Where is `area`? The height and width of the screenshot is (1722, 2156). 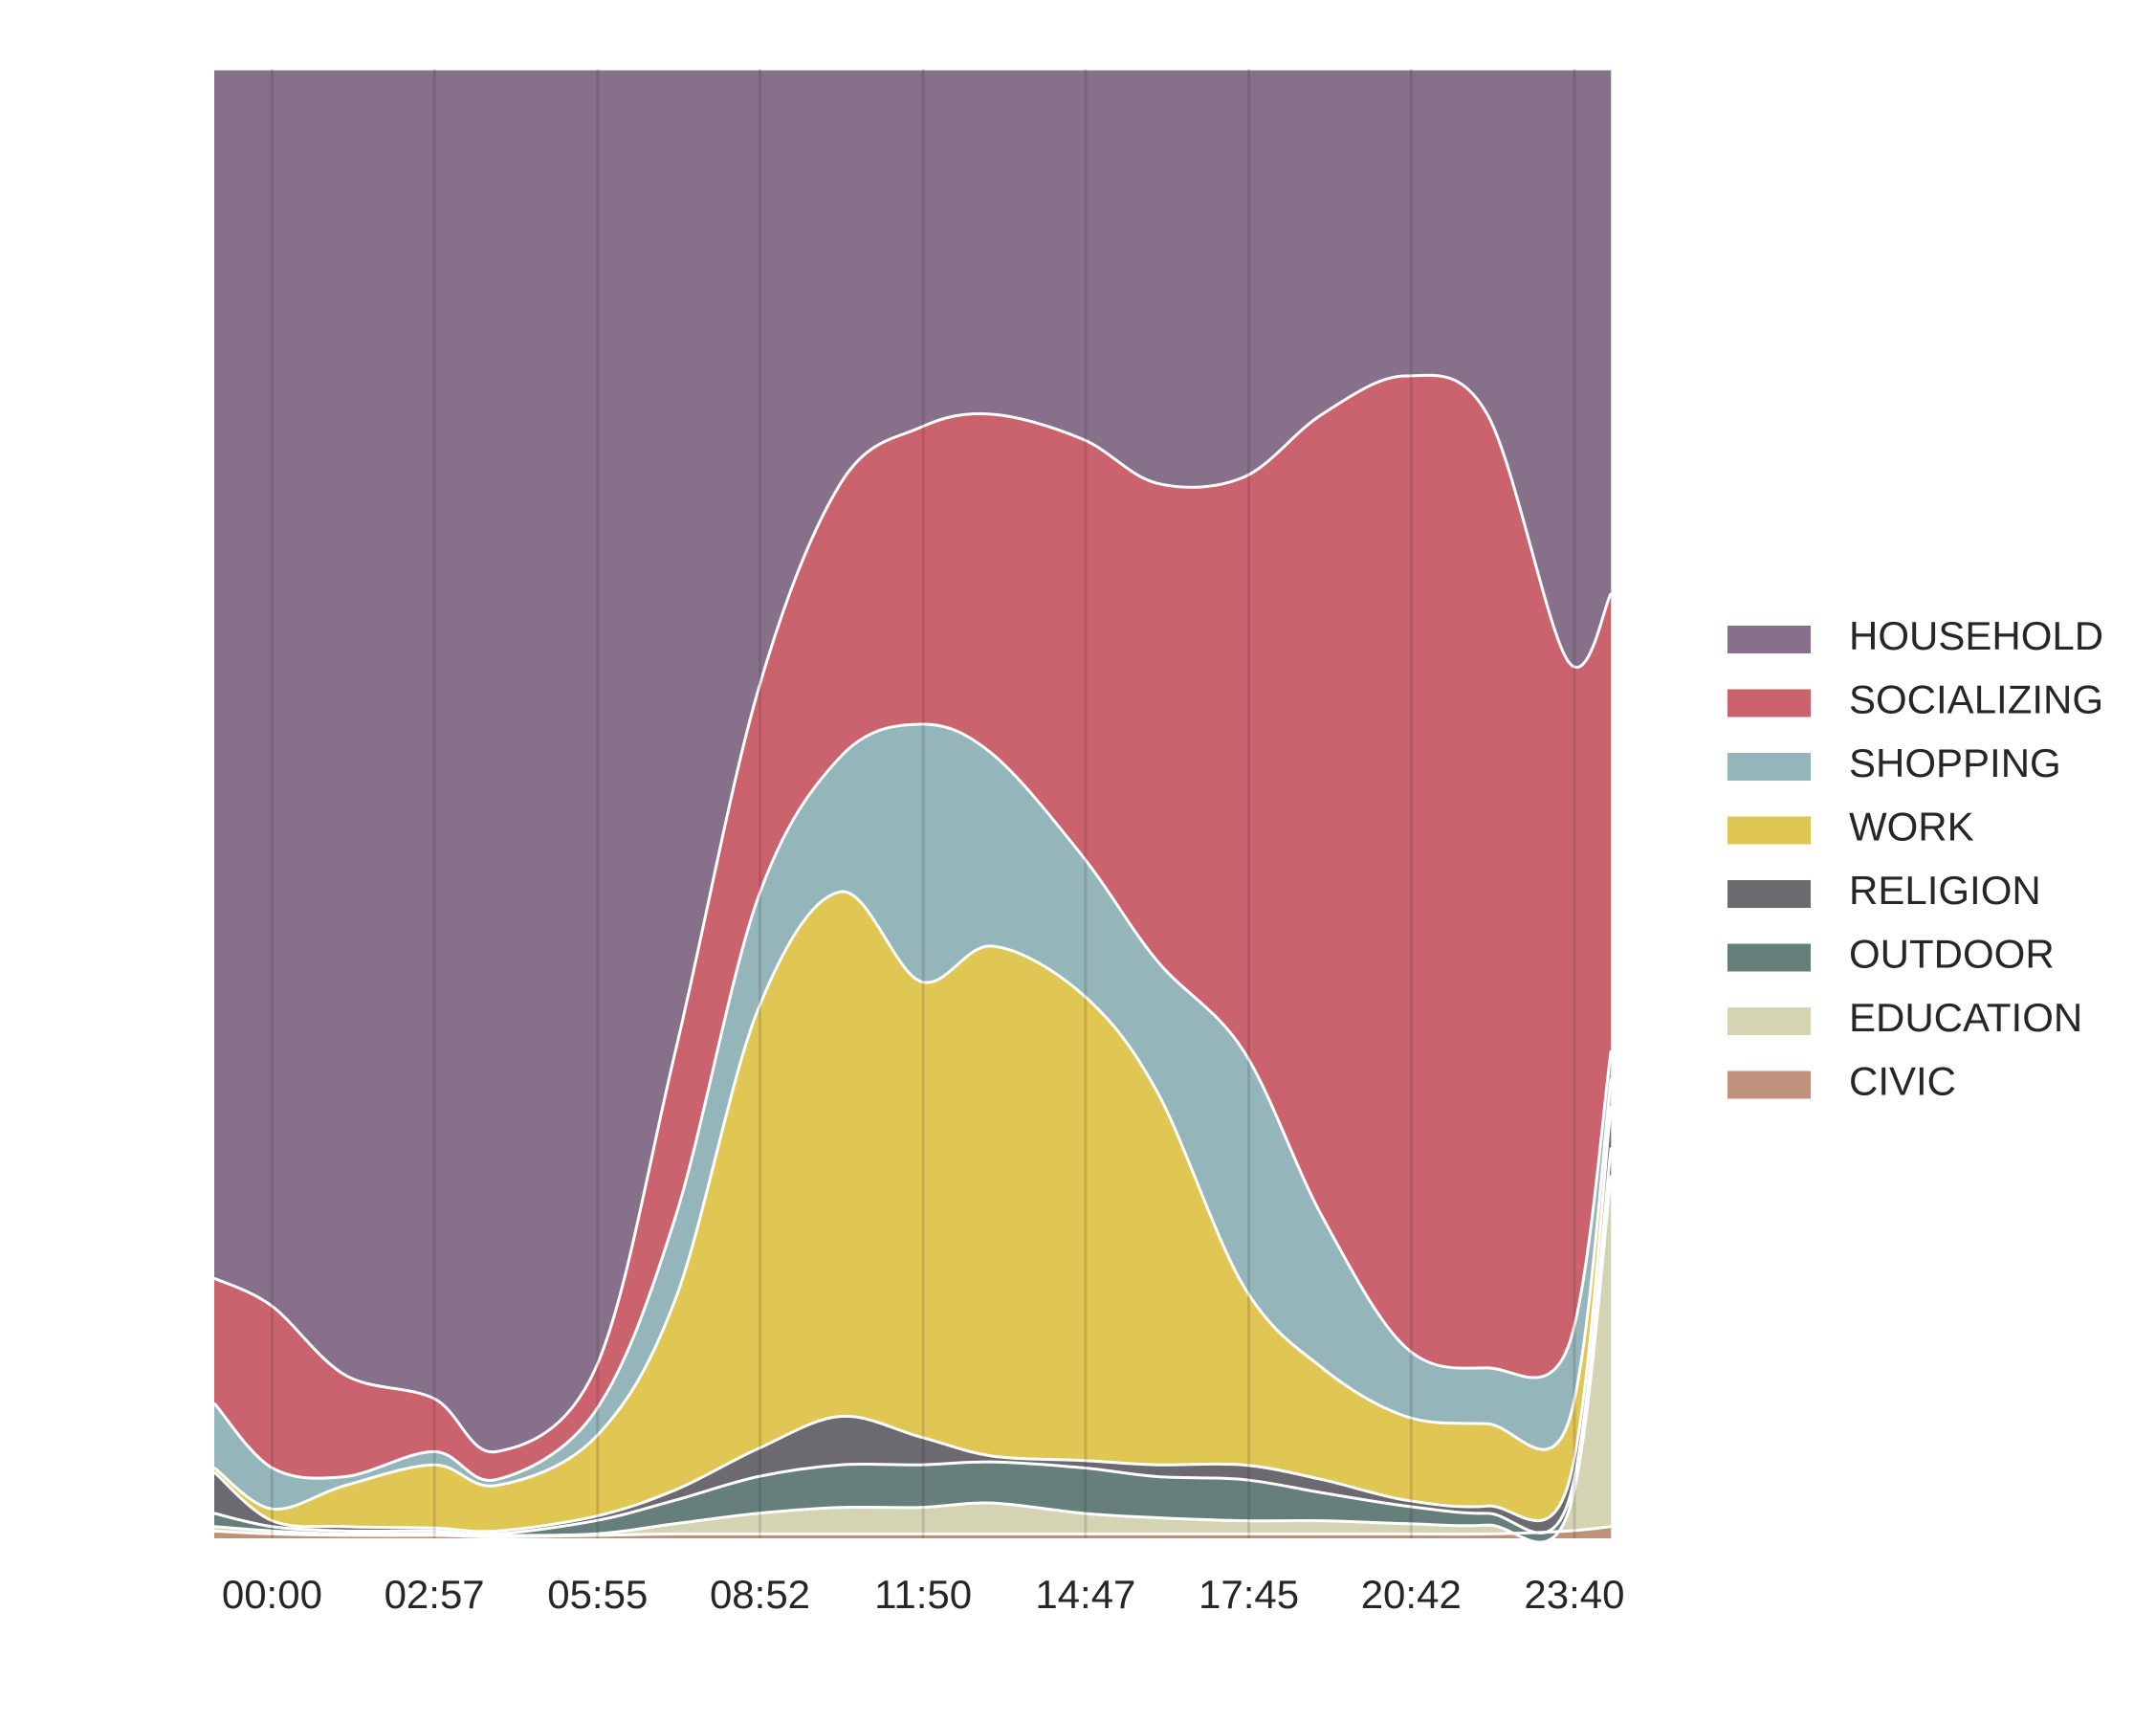 area is located at coordinates (913, 1532).